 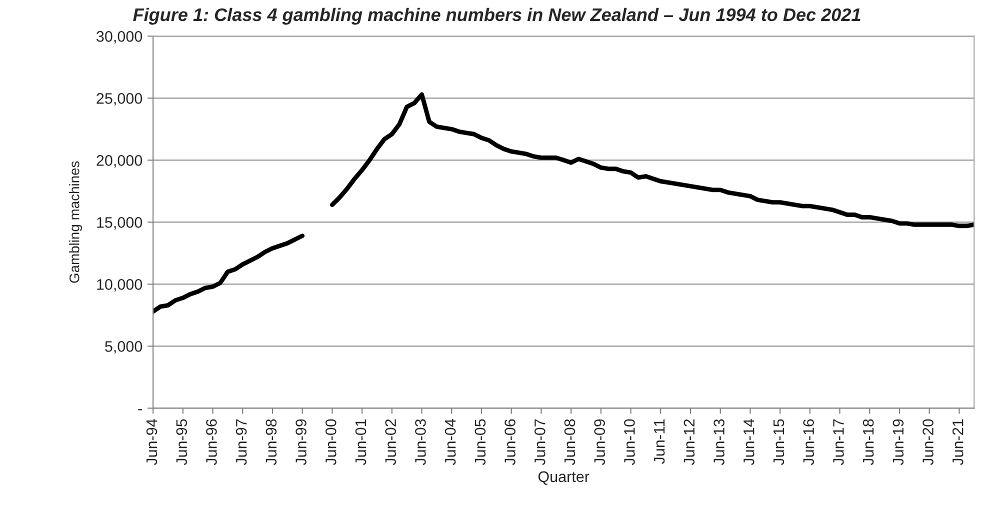 What do you see at coordinates (808, 442) in the screenshot?
I see `x-tick-label: Jun-16` at bounding box center [808, 442].